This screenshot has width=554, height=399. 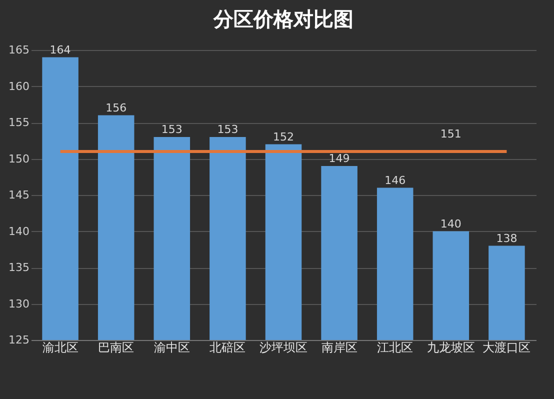 What do you see at coordinates (19, 303) in the screenshot?
I see `y-tick-label: 130` at bounding box center [19, 303].